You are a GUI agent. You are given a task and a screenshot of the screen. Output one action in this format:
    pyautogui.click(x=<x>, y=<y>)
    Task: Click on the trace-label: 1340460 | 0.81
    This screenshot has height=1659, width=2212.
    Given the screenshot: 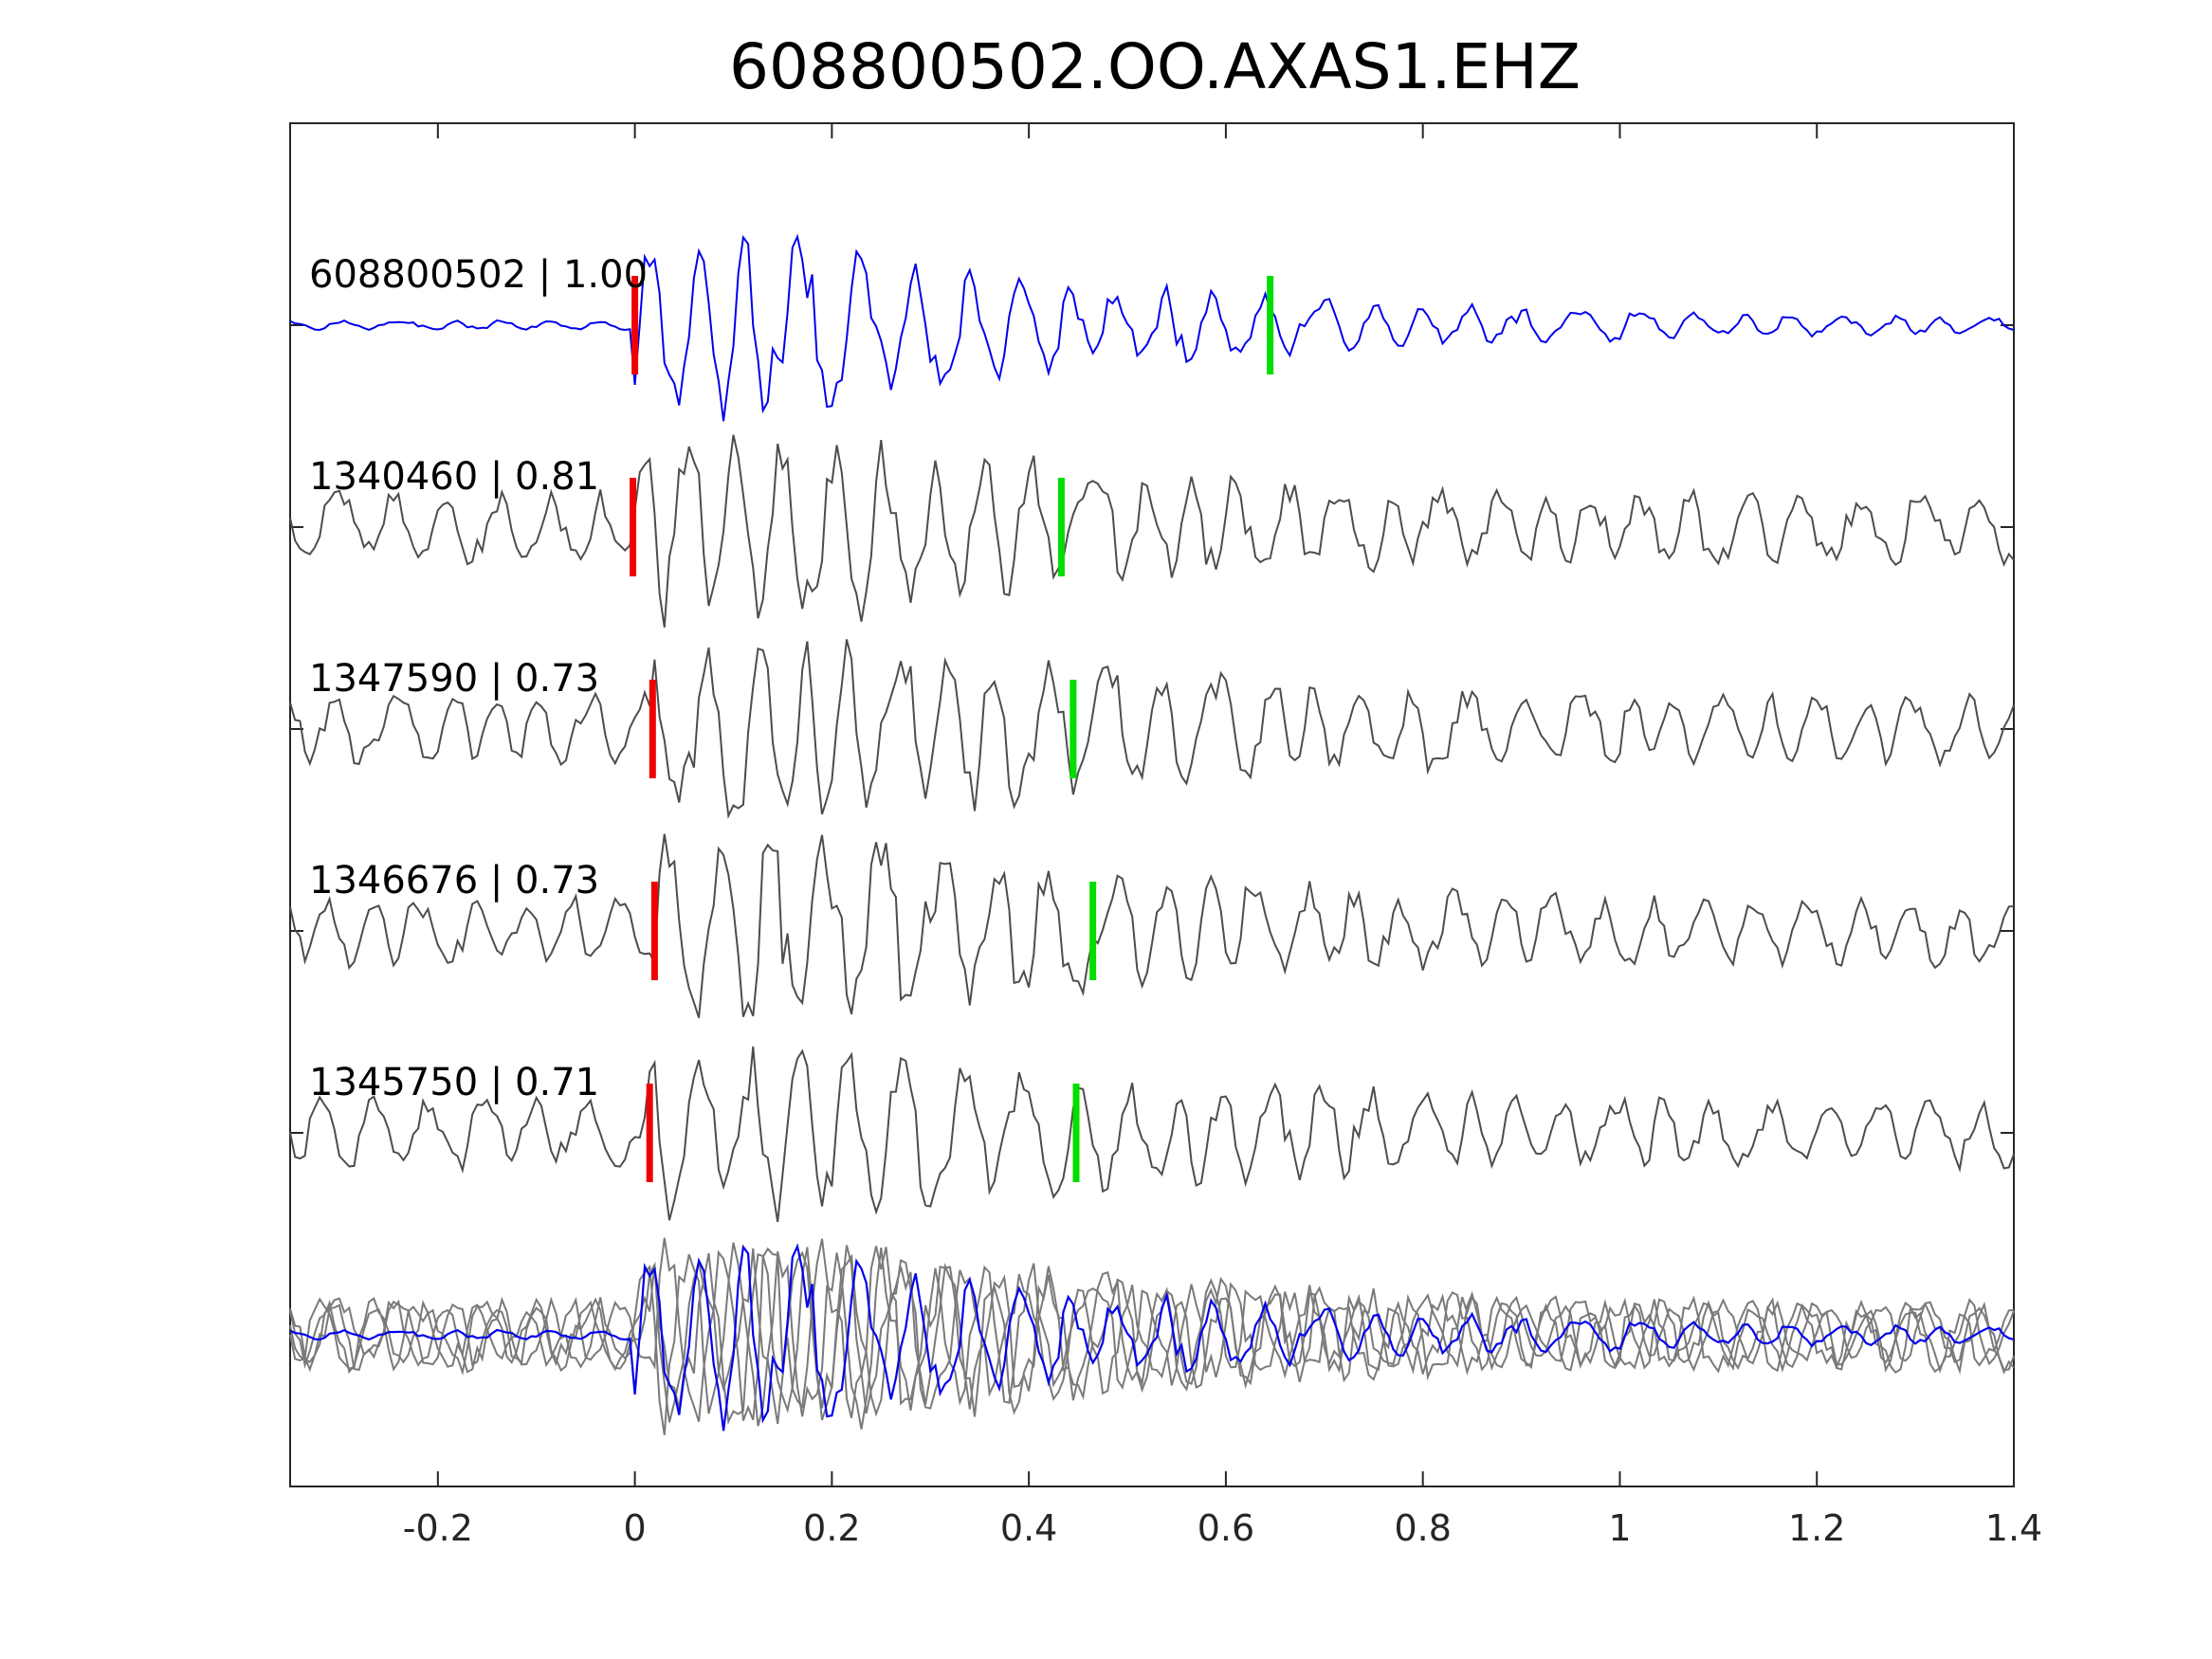 What is the action you would take?
    pyautogui.click(x=454, y=477)
    